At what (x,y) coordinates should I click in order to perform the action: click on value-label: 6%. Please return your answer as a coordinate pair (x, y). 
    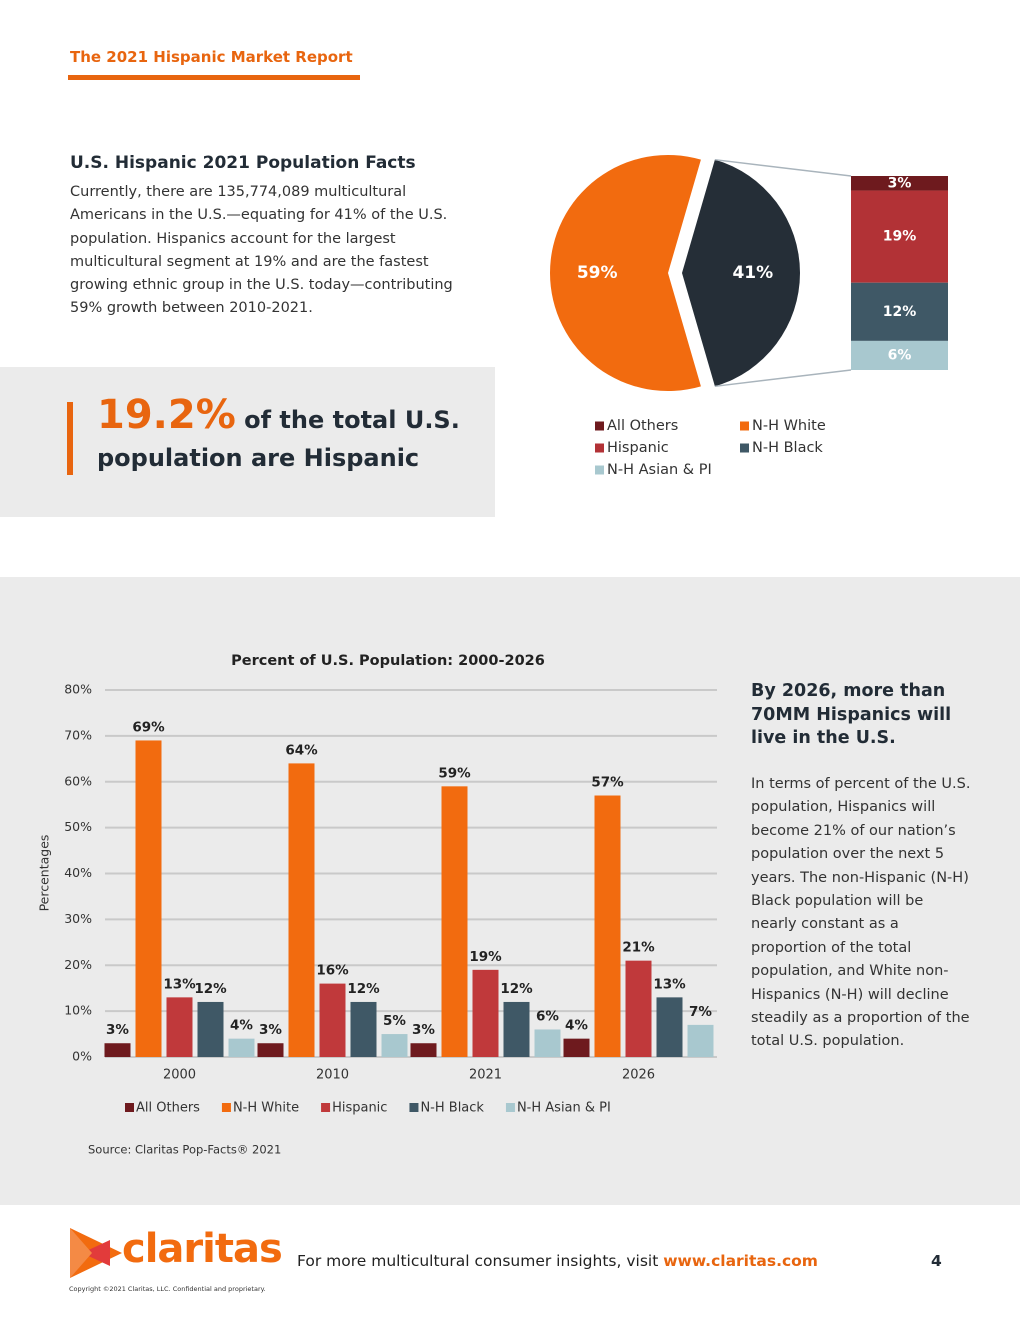
    Looking at the image, I should click on (547, 1016).